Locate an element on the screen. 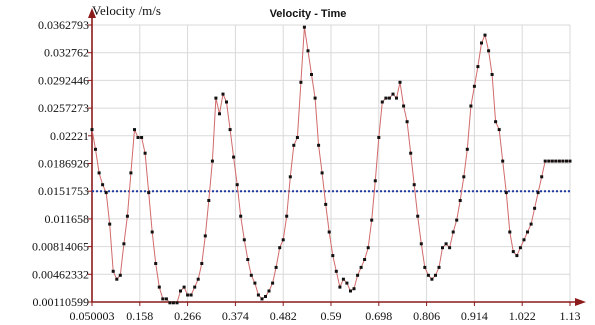 This screenshot has width=595, height=325. y-tick-label: 0.00110599 is located at coordinates (60, 302).